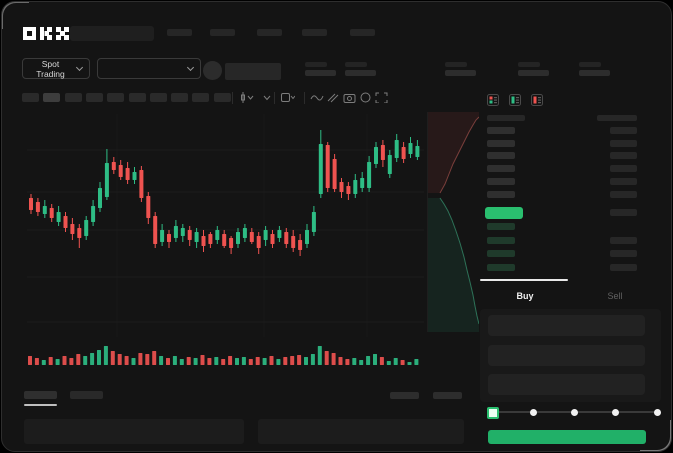 The width and height of the screenshot is (673, 453). What do you see at coordinates (506, 118) in the screenshot?
I see `ob-header-price` at bounding box center [506, 118].